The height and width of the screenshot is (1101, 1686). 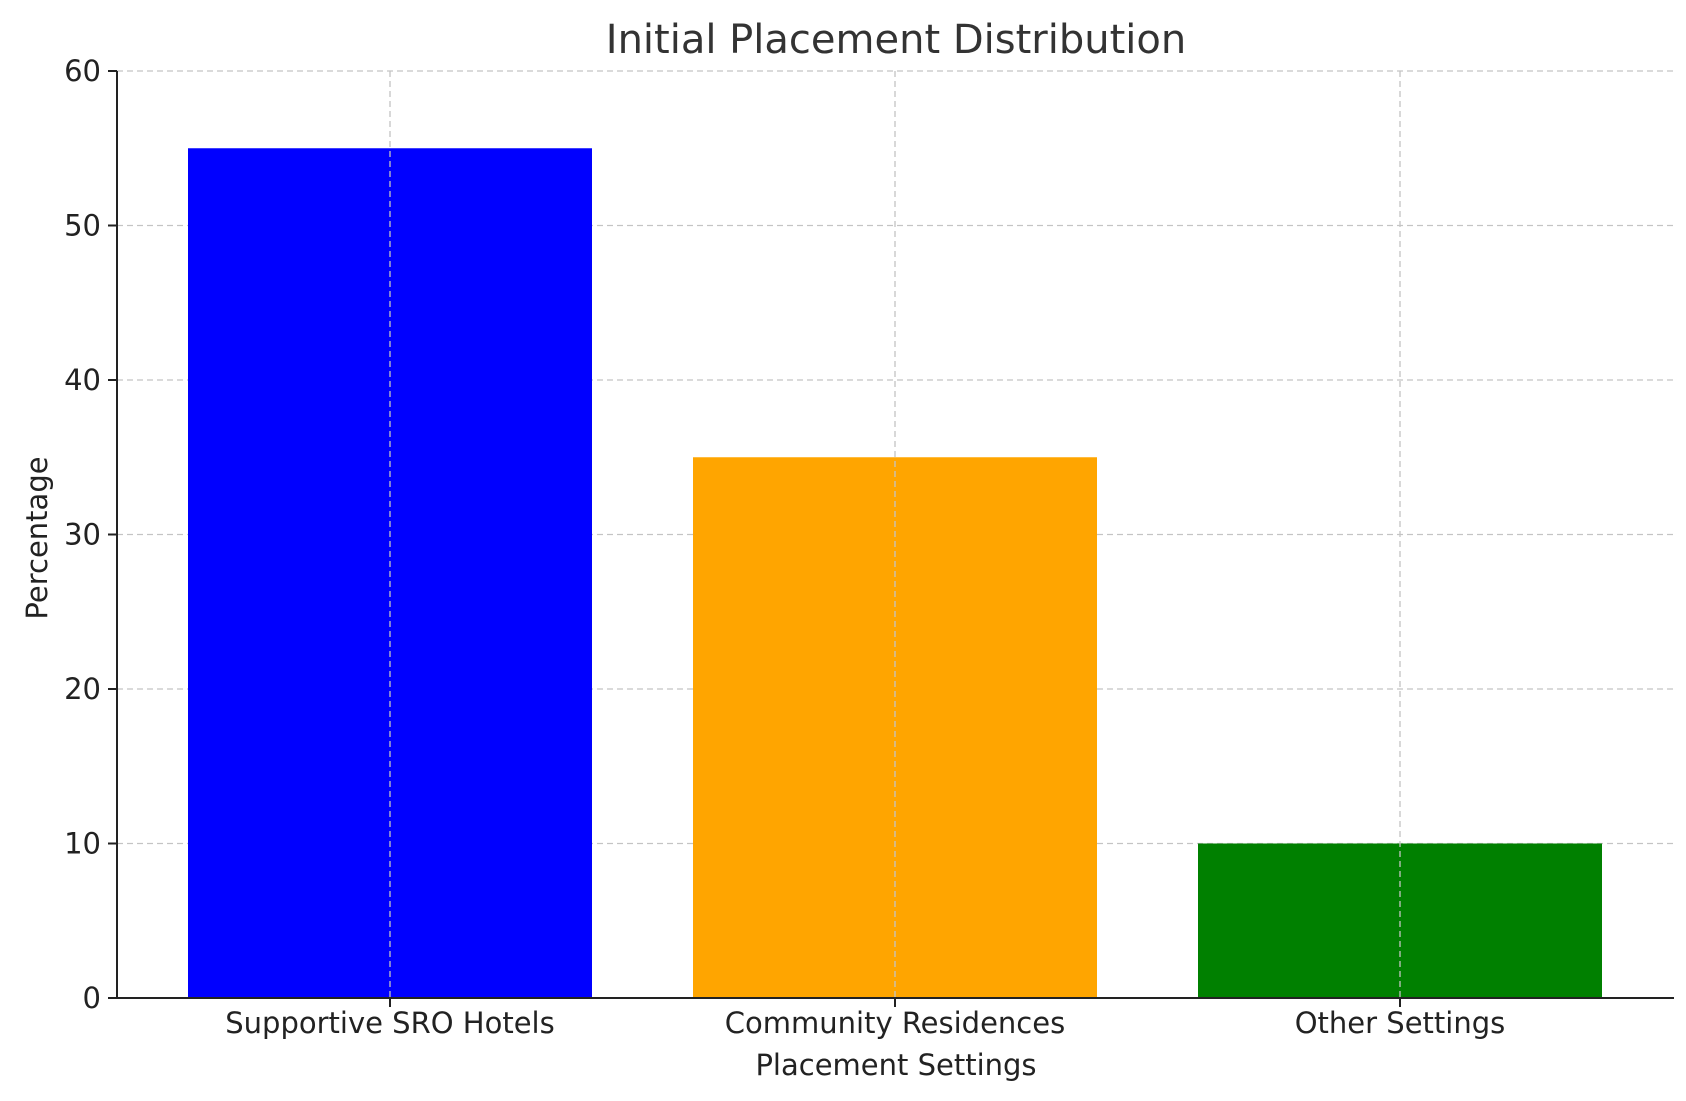 I want to click on x-tick-label: Other Settings, so click(x=1400, y=1023).